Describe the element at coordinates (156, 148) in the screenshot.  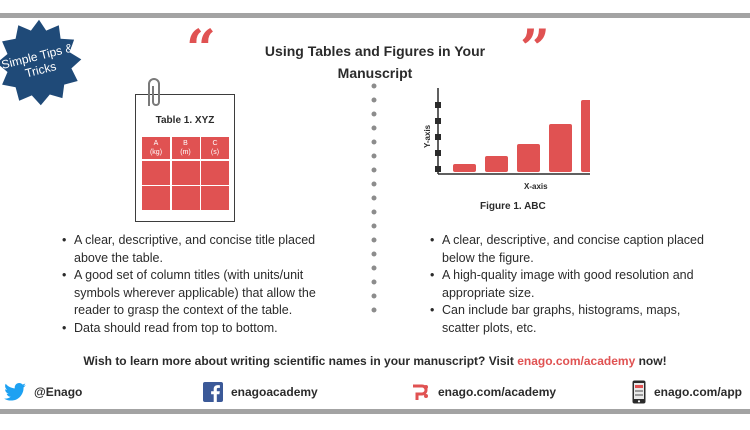
I see `table-header-cell: A (kg)` at that location.